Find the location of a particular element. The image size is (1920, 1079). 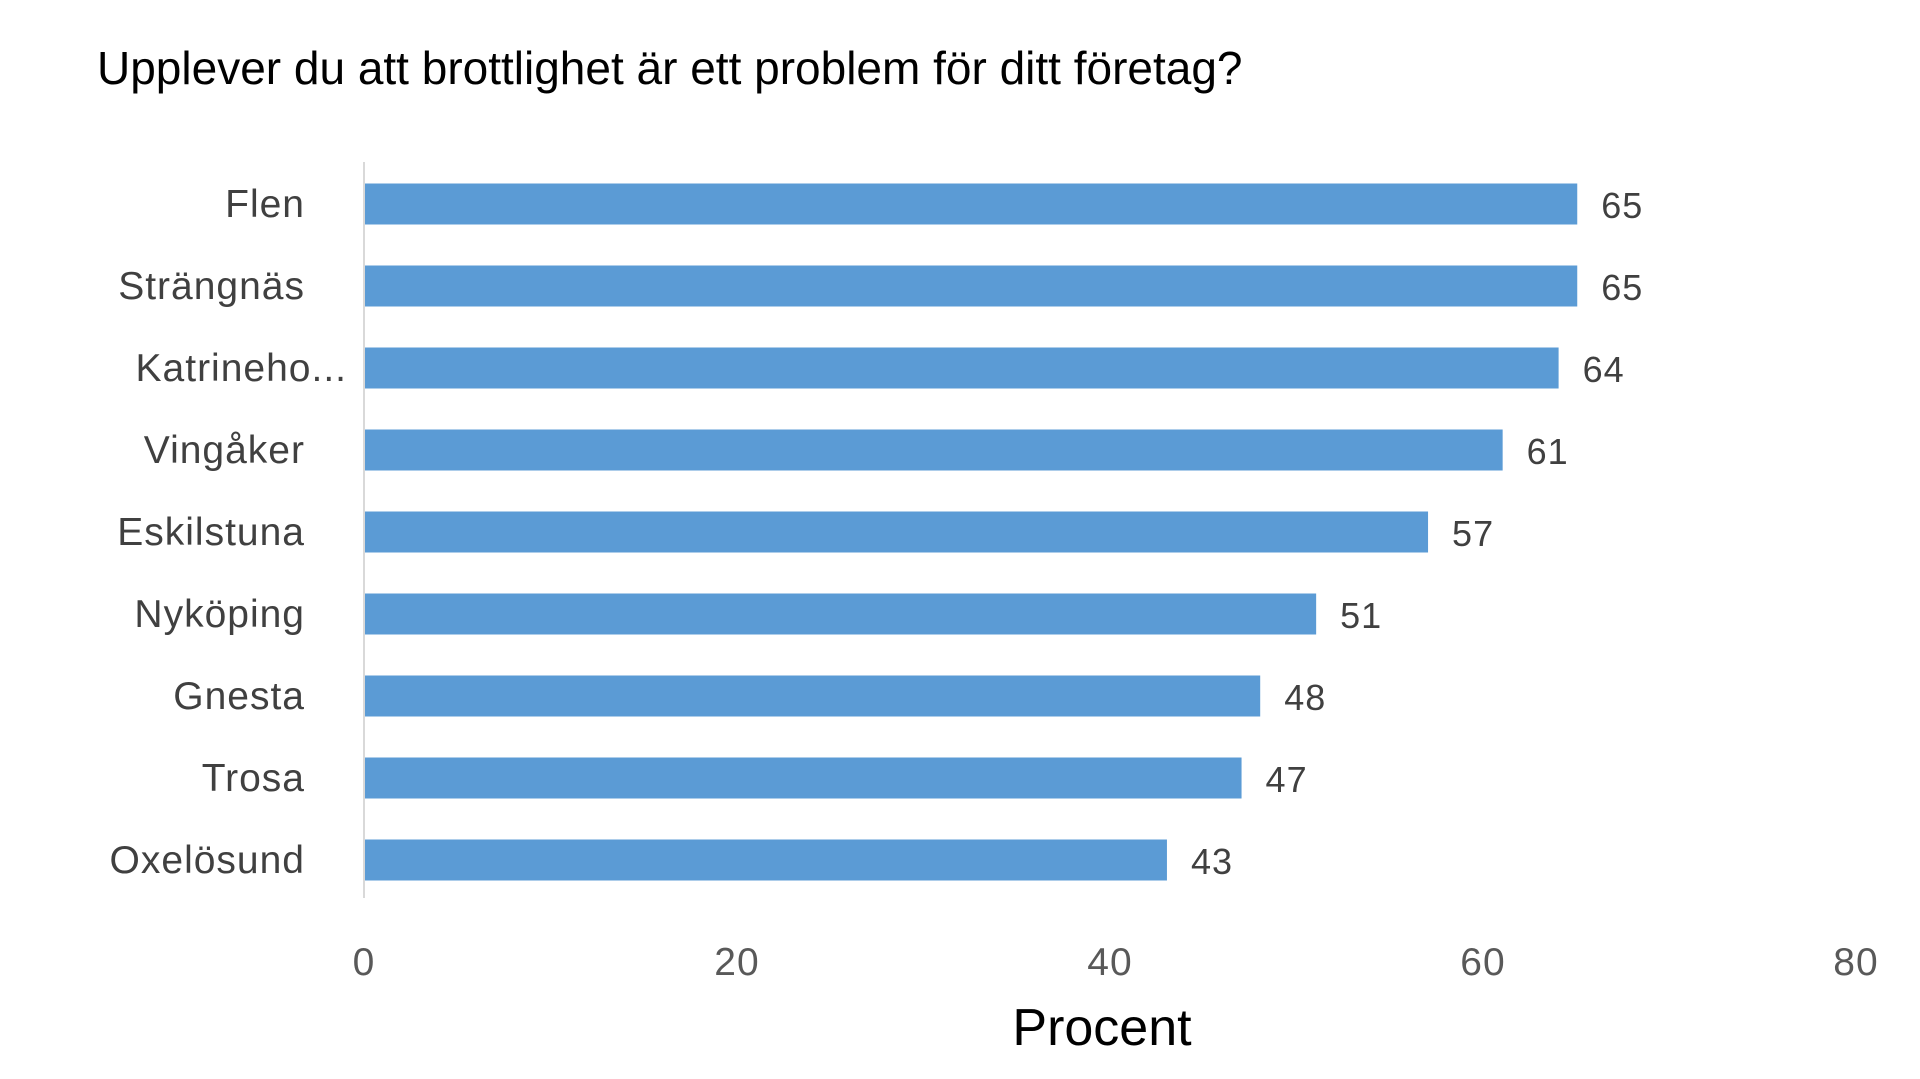

bar-group: Eskilstuna 57 is located at coordinates (805, 532).